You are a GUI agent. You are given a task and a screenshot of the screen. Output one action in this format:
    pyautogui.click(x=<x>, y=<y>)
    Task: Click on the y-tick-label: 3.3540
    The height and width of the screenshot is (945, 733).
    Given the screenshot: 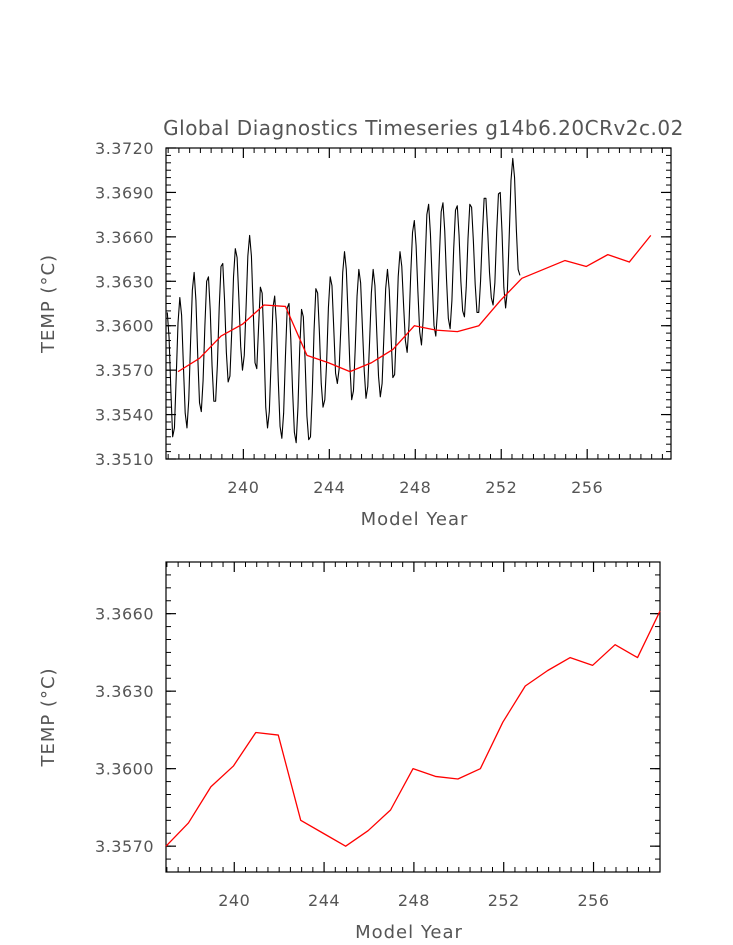 What is the action you would take?
    pyautogui.click(x=124, y=415)
    